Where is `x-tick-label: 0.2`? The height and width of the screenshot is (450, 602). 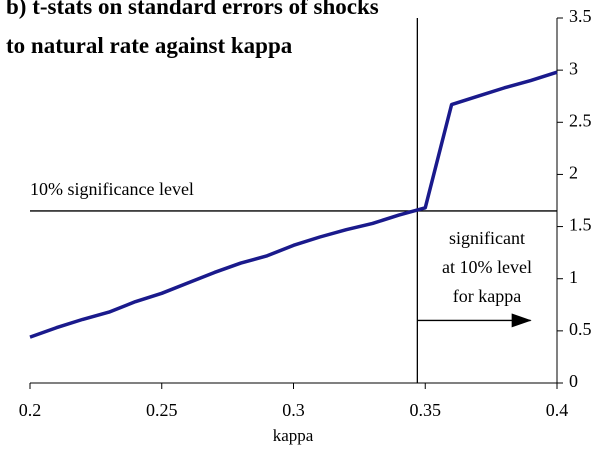
x-tick-label: 0.2 is located at coordinates (30, 410).